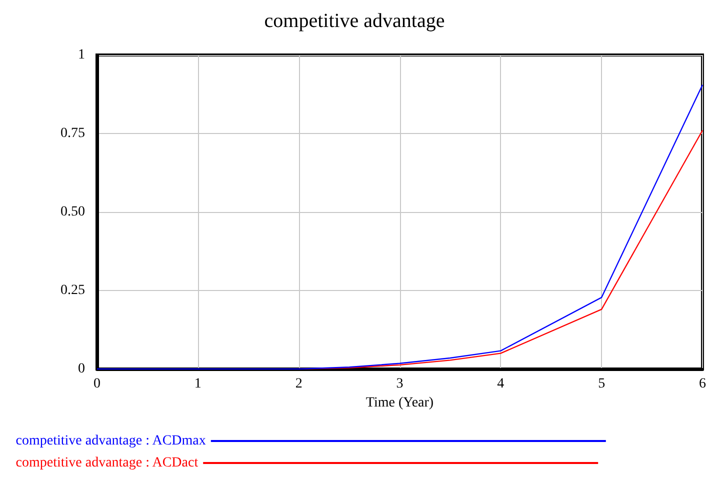 This screenshot has width=709, height=479. I want to click on x-tick-label: 6, so click(702, 384).